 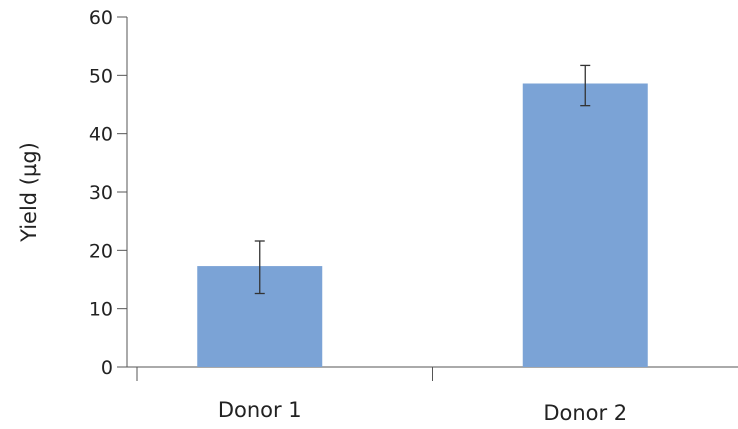 What do you see at coordinates (107, 368) in the screenshot?
I see `y-tick-label: 0` at bounding box center [107, 368].